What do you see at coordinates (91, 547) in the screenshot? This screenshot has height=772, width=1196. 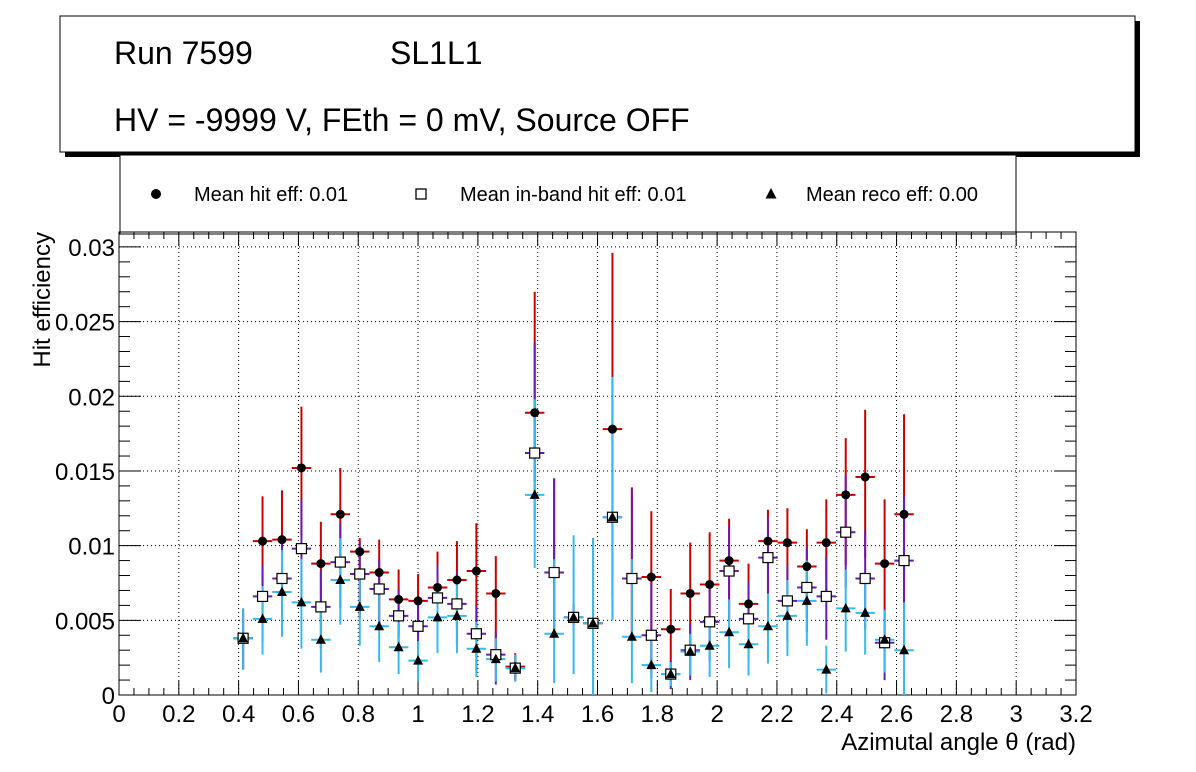 I see `y-tick-label: 0.01` at bounding box center [91, 547].